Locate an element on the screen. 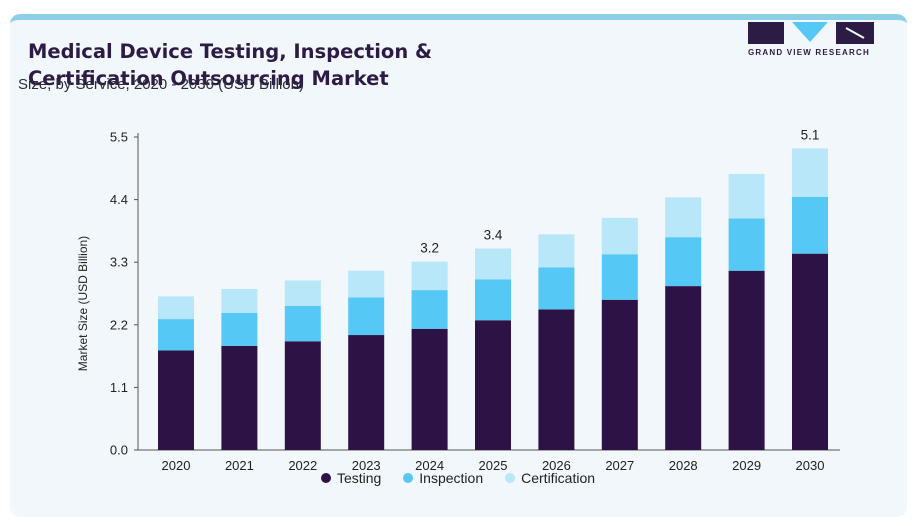  x-tick-label: 2027 is located at coordinates (619, 465).